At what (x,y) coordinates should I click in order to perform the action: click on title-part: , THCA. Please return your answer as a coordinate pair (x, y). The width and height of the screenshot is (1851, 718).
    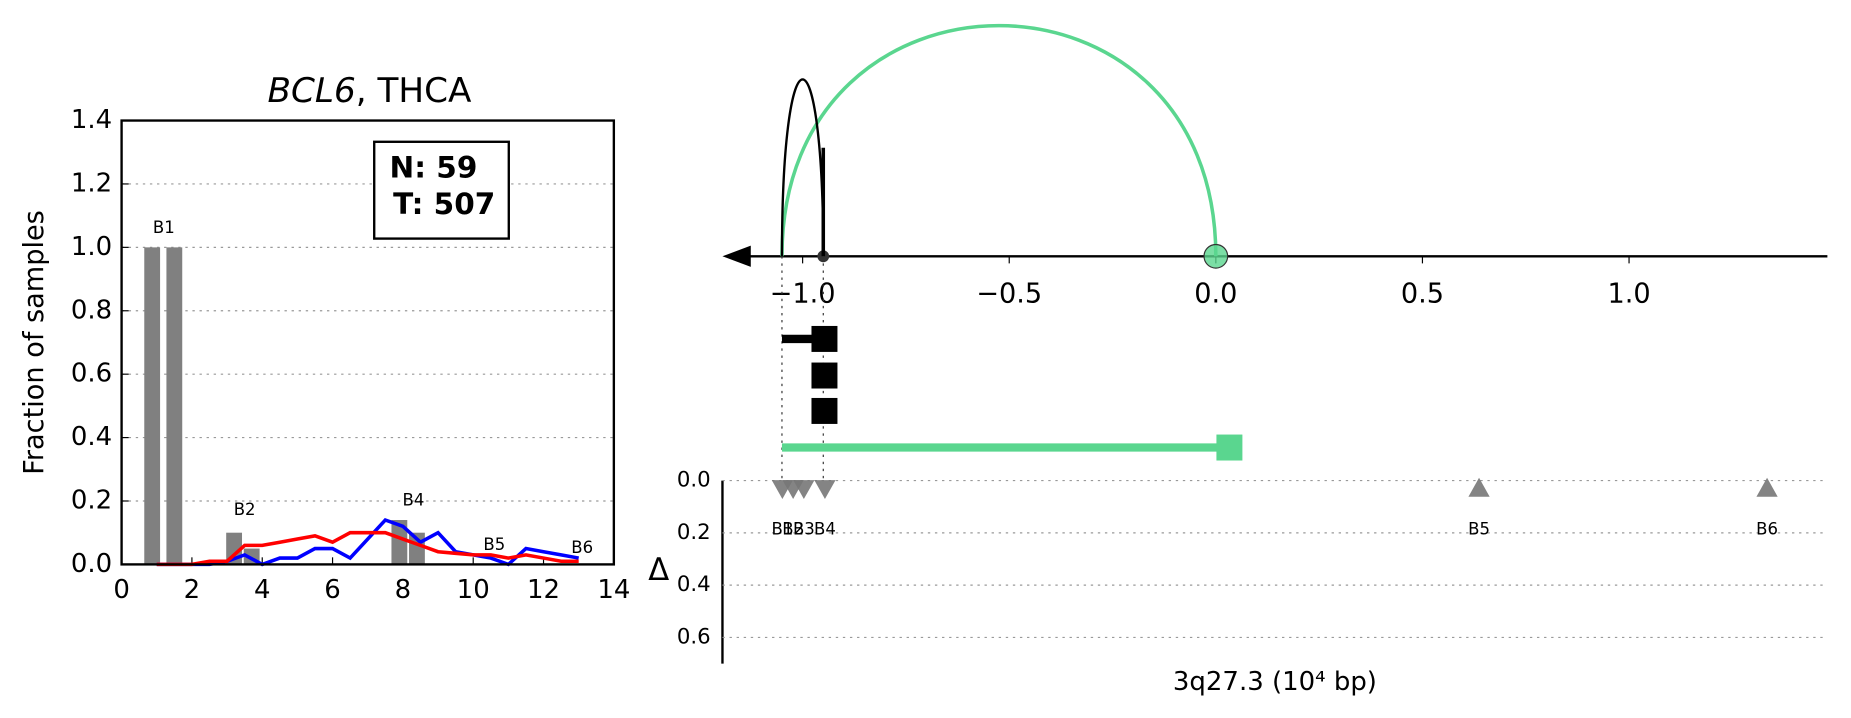
    Looking at the image, I should click on (414, 91).